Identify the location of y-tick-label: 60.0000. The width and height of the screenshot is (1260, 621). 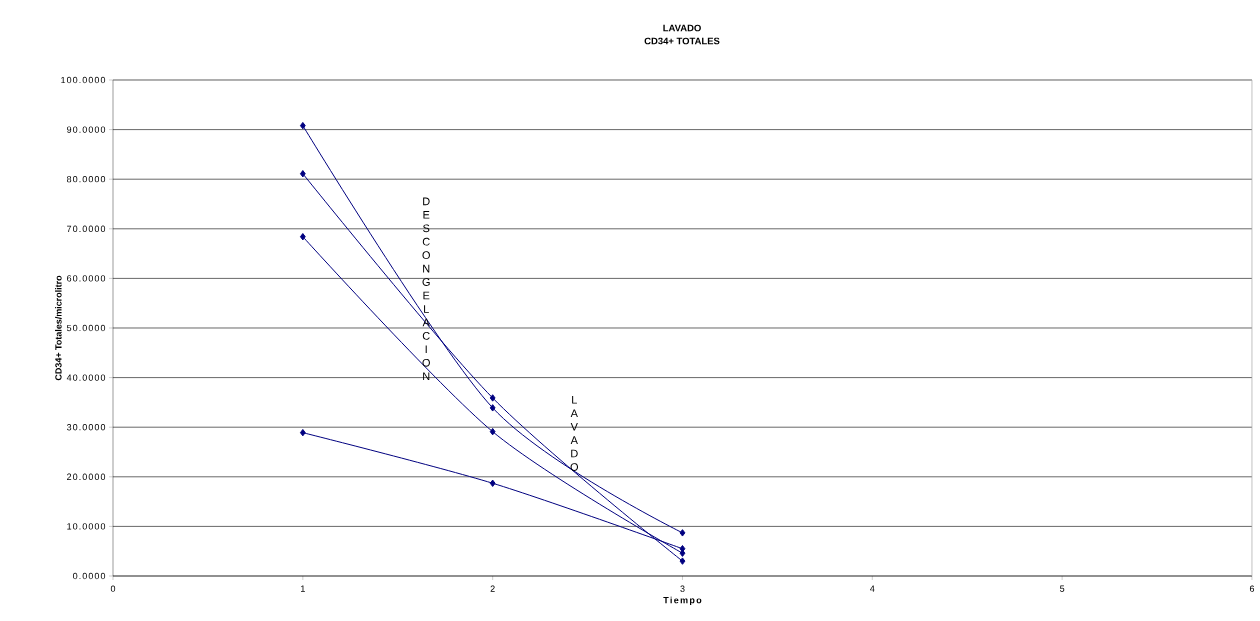
(86, 278).